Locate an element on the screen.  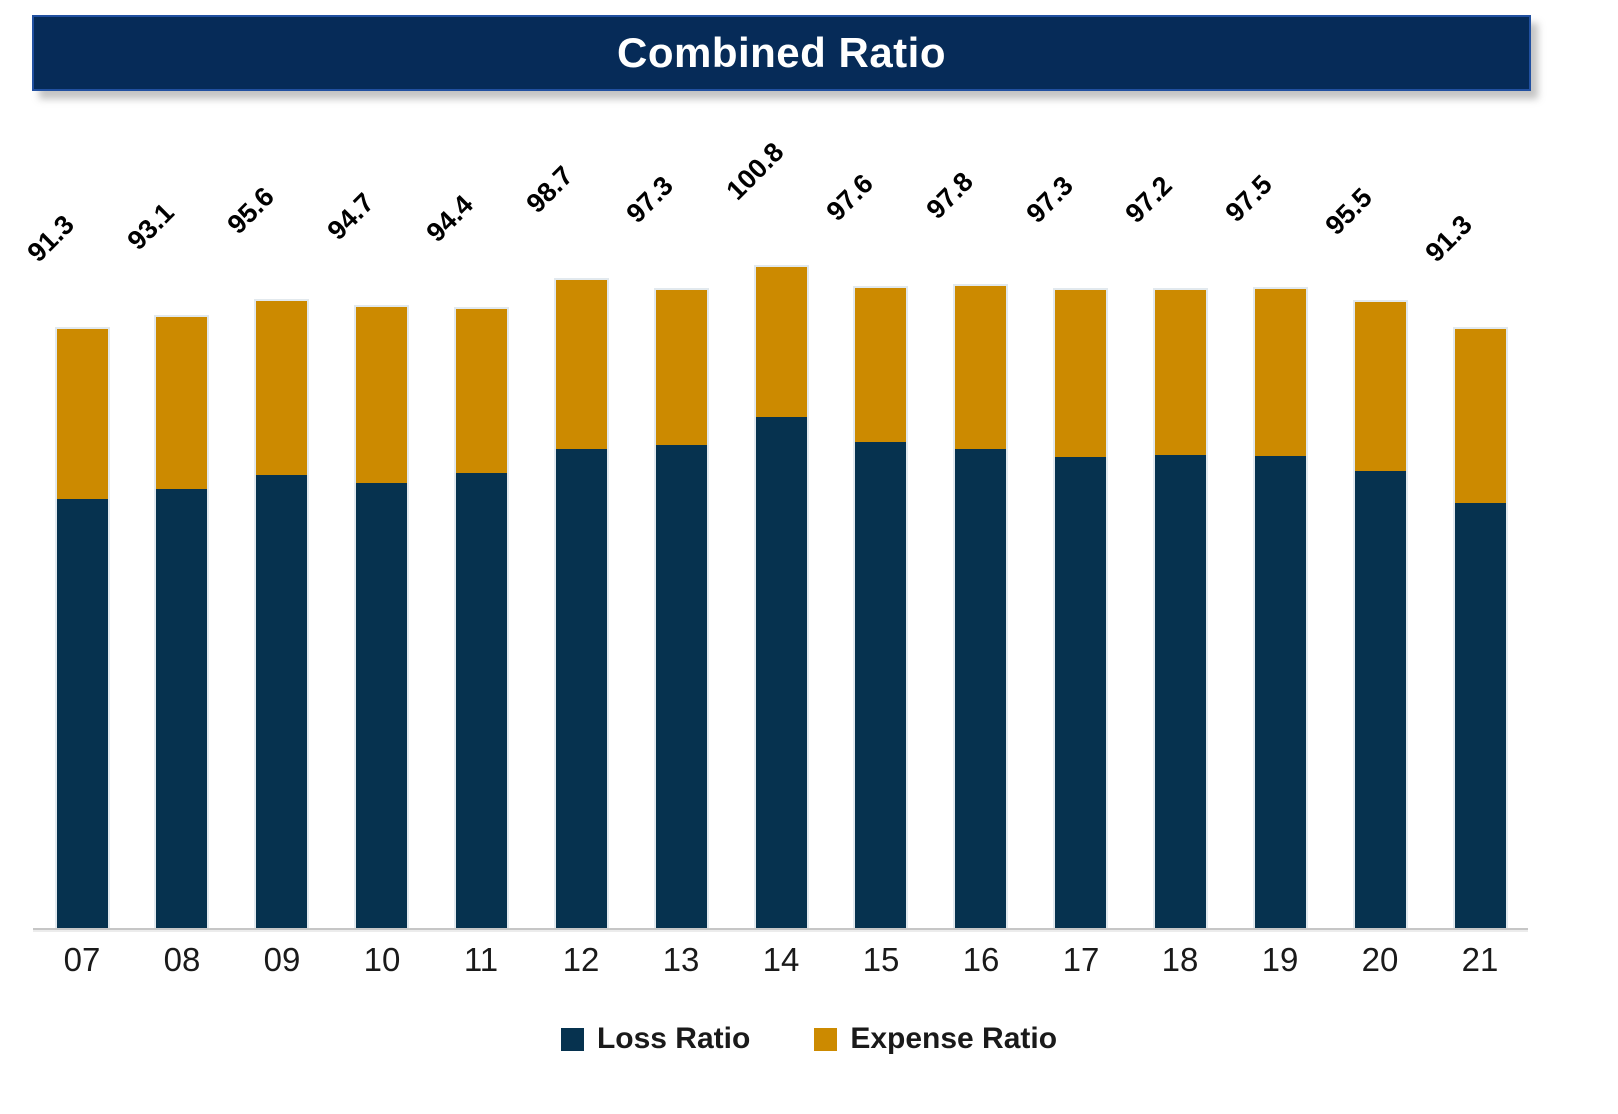
x-axis-label: 21 is located at coordinates (1480, 959).